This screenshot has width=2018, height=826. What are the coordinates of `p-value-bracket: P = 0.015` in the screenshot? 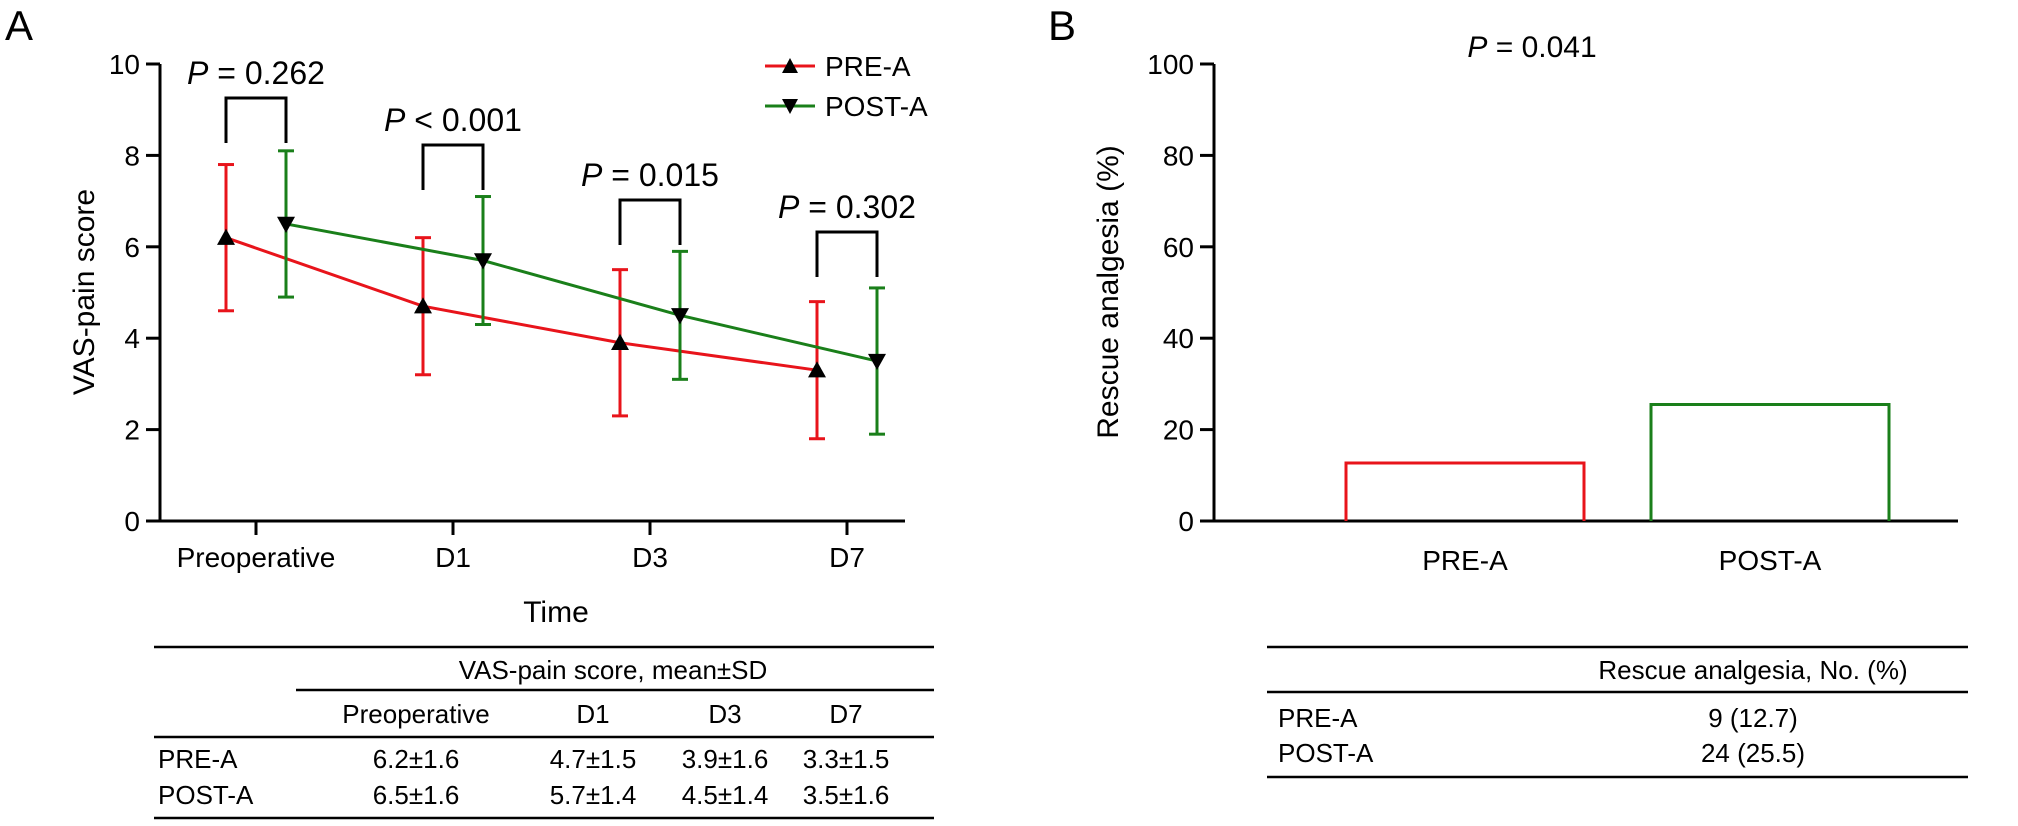 It's located at (650, 201).